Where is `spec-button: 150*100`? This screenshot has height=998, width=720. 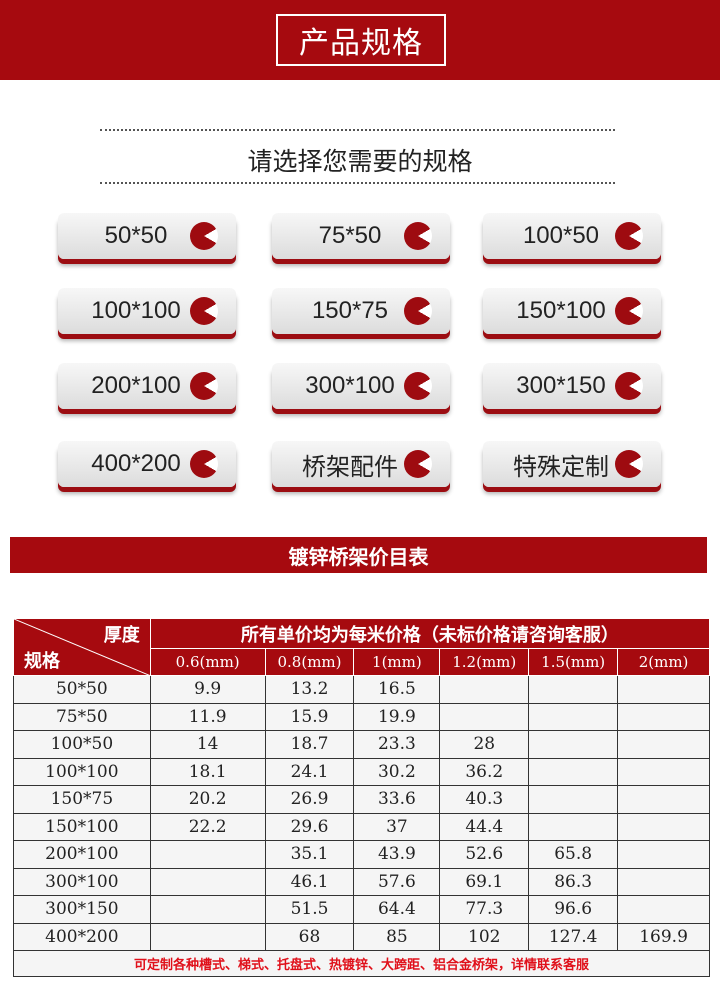
spec-button: 150*100 is located at coordinates (572, 311).